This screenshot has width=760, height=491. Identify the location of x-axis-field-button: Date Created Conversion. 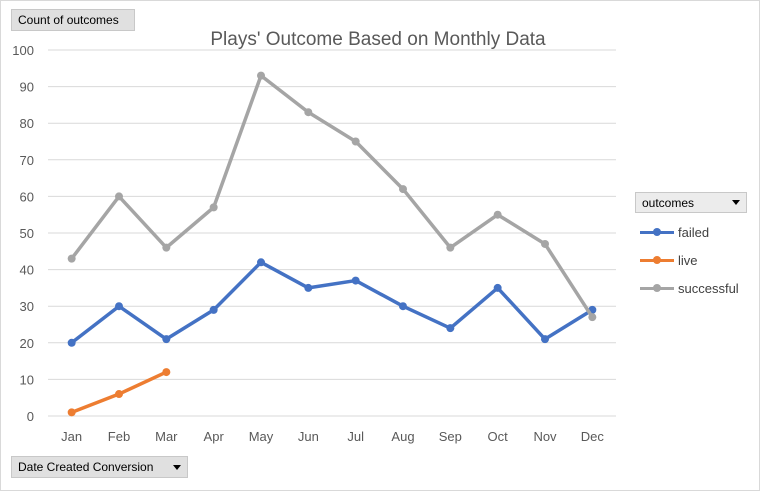
(99, 467).